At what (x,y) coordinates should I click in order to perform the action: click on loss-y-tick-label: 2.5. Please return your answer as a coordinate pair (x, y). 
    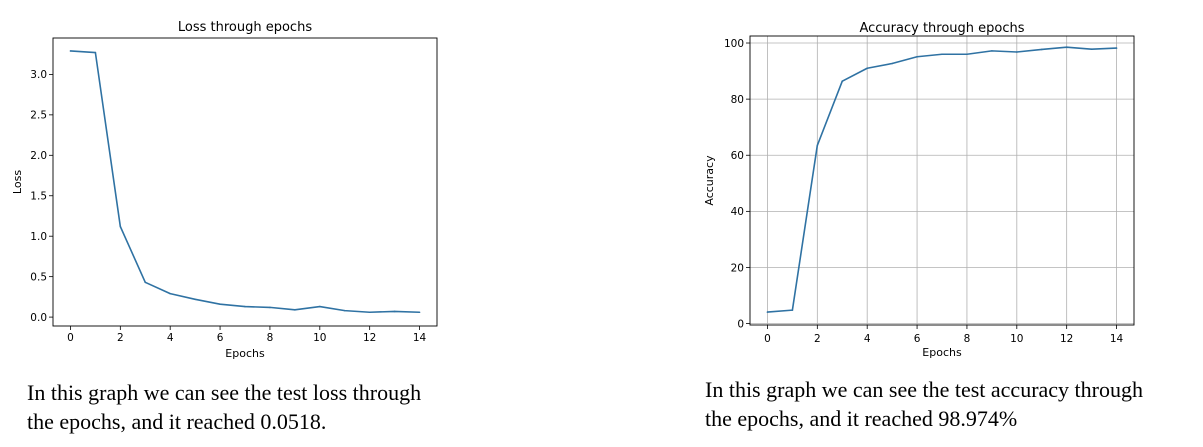
    Looking at the image, I should click on (38, 116).